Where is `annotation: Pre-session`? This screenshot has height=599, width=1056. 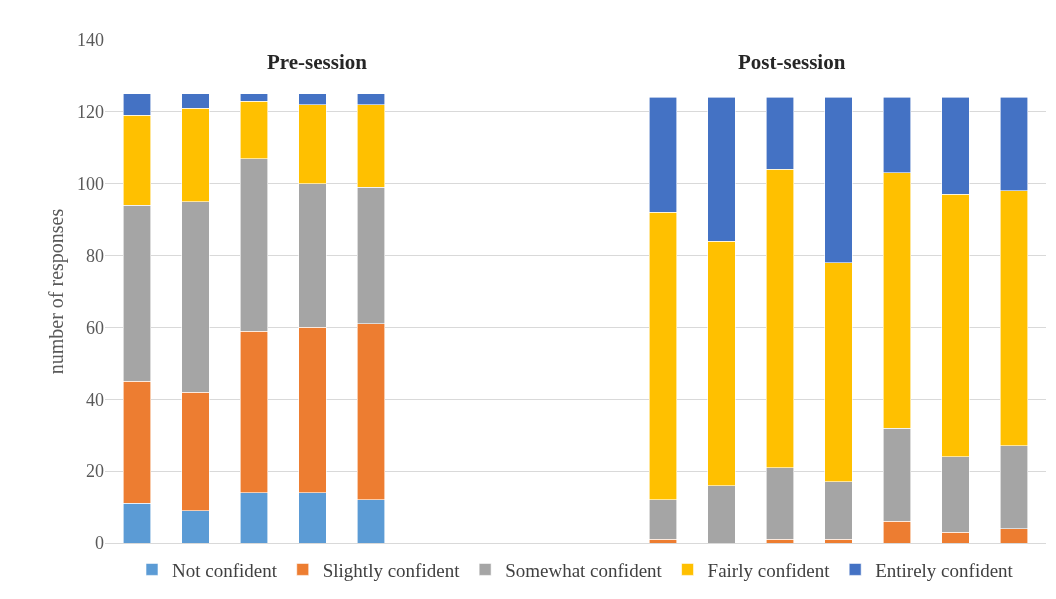 annotation: Pre-session is located at coordinates (317, 62).